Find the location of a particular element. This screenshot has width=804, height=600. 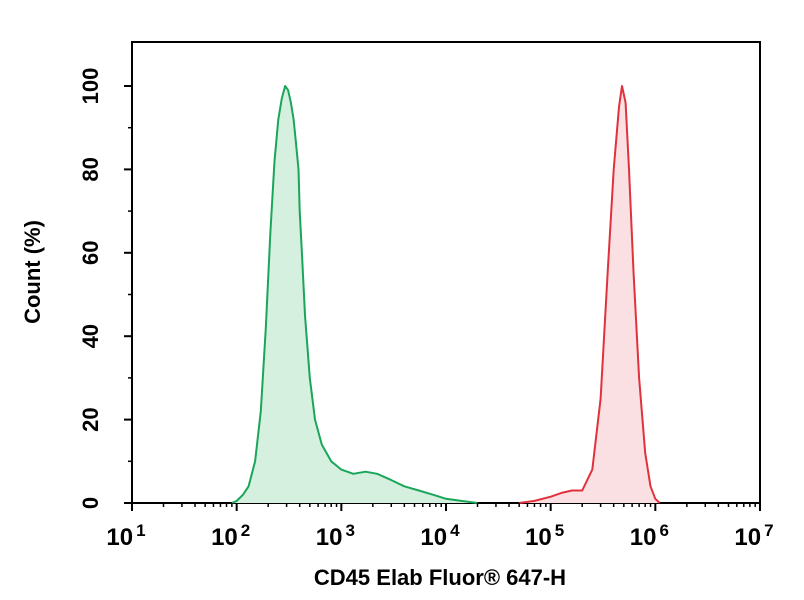

x-tick-label: 10 4 is located at coordinates (440, 536).